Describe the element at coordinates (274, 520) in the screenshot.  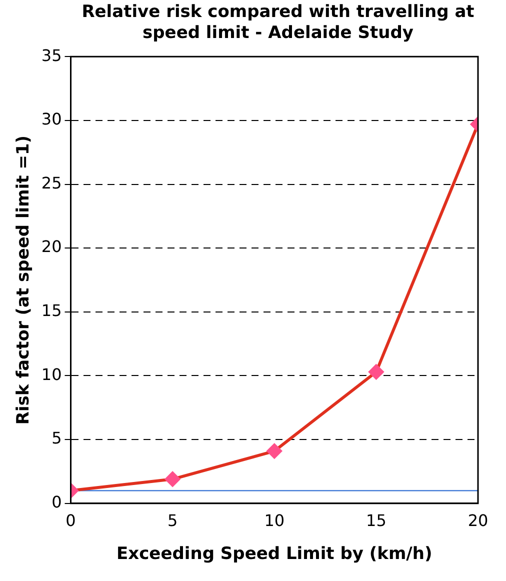
I see `x-tick-label: 10` at that location.